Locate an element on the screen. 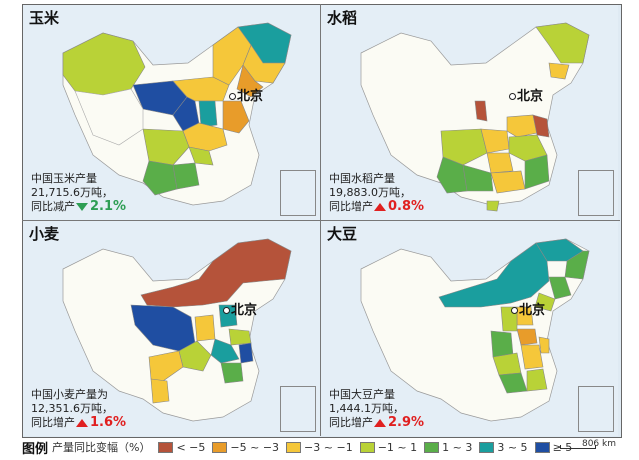  corn-stats: 中国玉米产量 21,715.6万吨， 同比减产 2.1% is located at coordinates (79, 193).